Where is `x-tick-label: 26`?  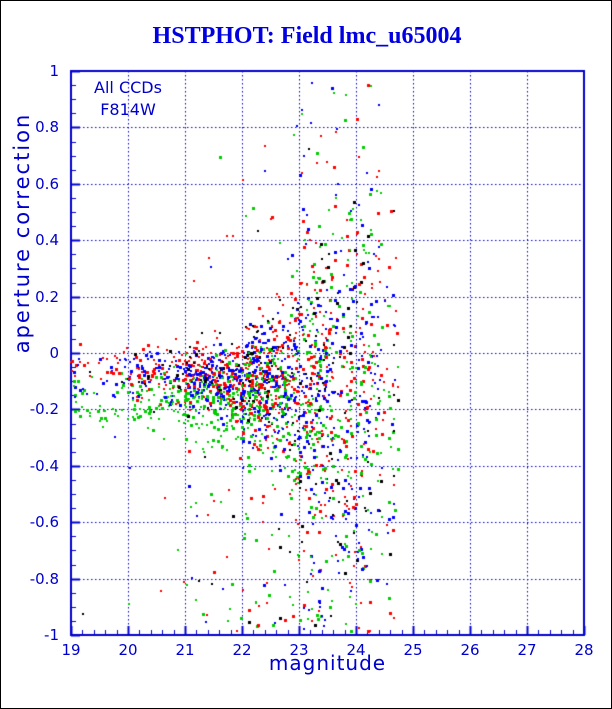
x-tick-label: 26 is located at coordinates (470, 650).